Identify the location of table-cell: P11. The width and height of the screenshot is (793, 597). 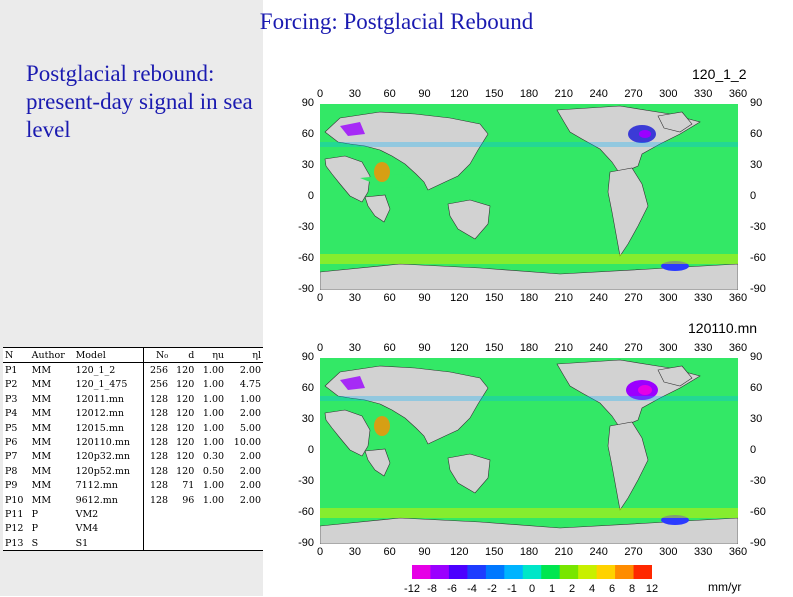
(14, 514).